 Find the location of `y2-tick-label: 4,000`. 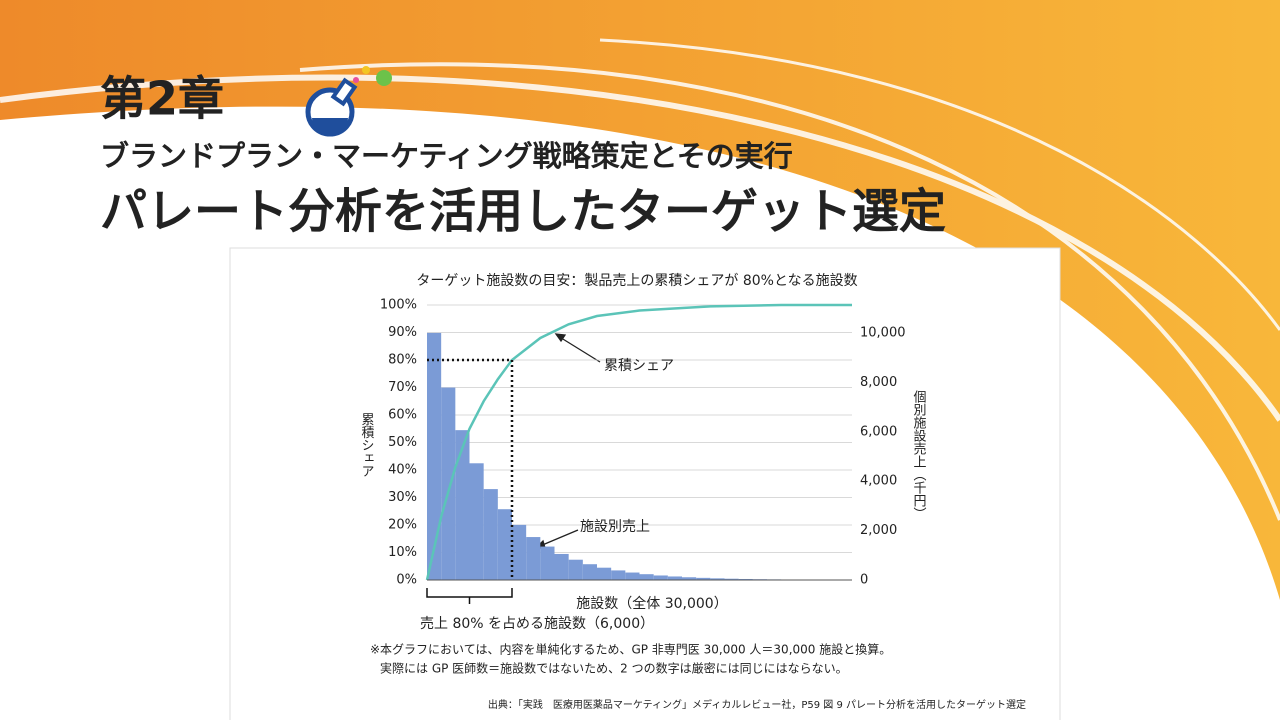

y2-tick-label: 4,000 is located at coordinates (878, 481).